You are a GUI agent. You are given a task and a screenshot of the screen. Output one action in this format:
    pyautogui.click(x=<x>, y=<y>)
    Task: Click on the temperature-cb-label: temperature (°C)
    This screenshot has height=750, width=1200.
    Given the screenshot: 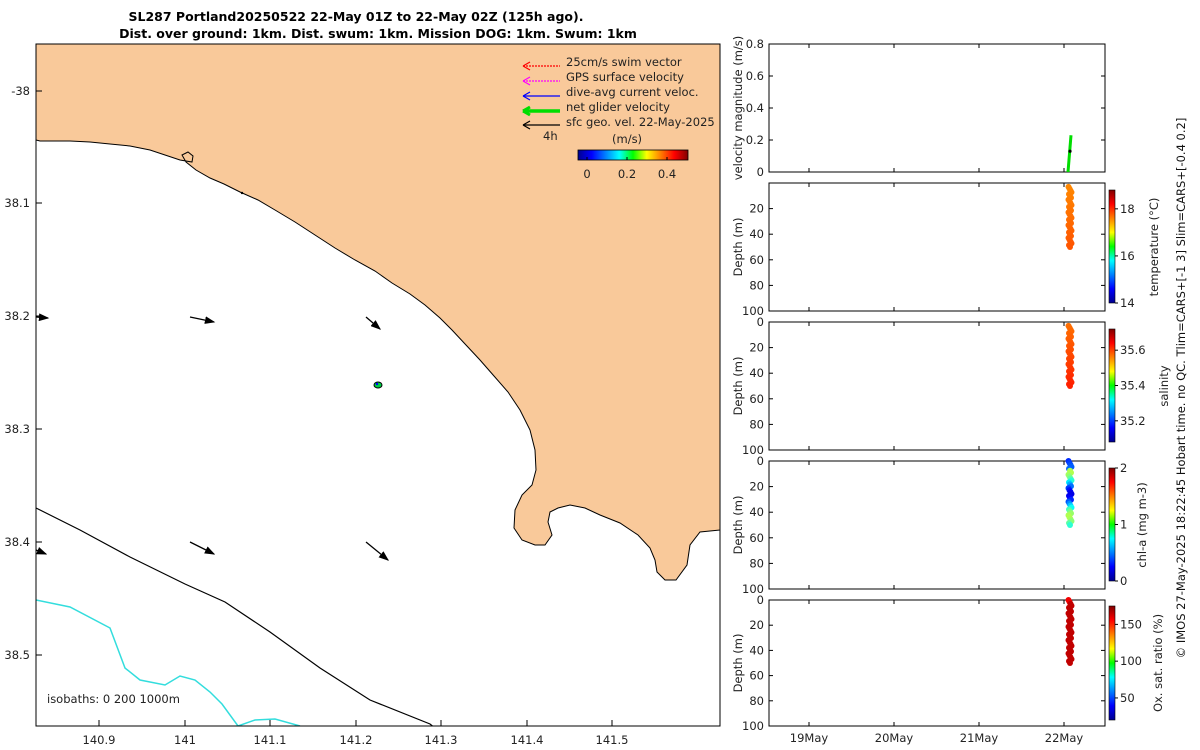 What is the action you would take?
    pyautogui.click(x=1154, y=247)
    